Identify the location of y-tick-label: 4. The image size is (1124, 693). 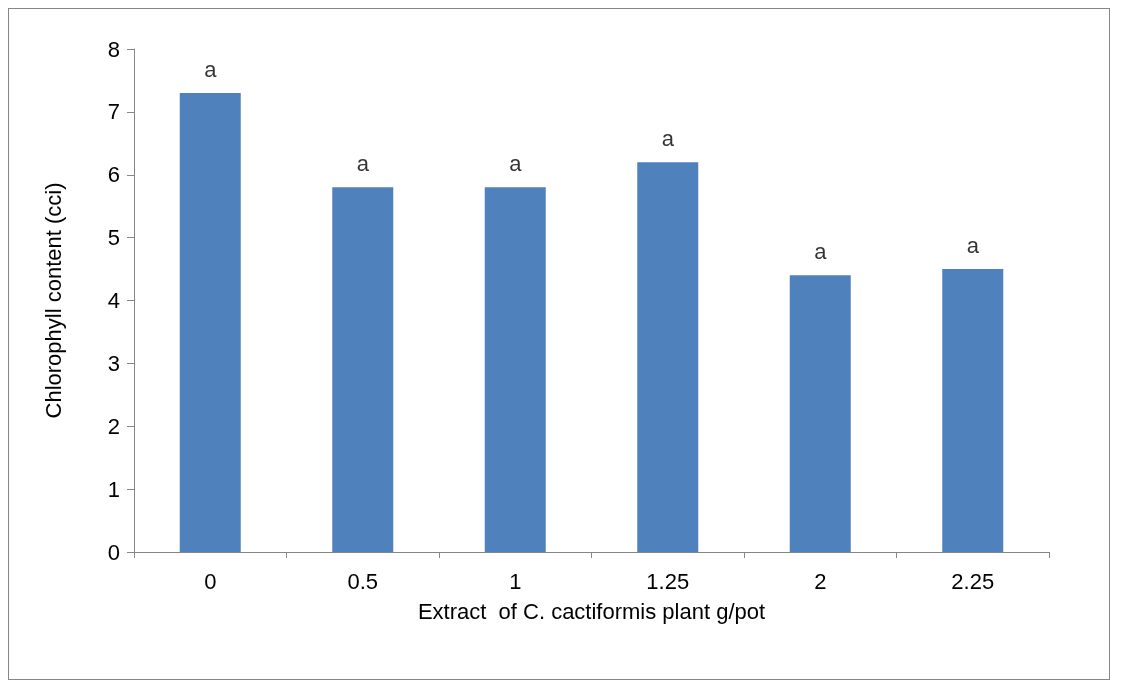
(113, 300).